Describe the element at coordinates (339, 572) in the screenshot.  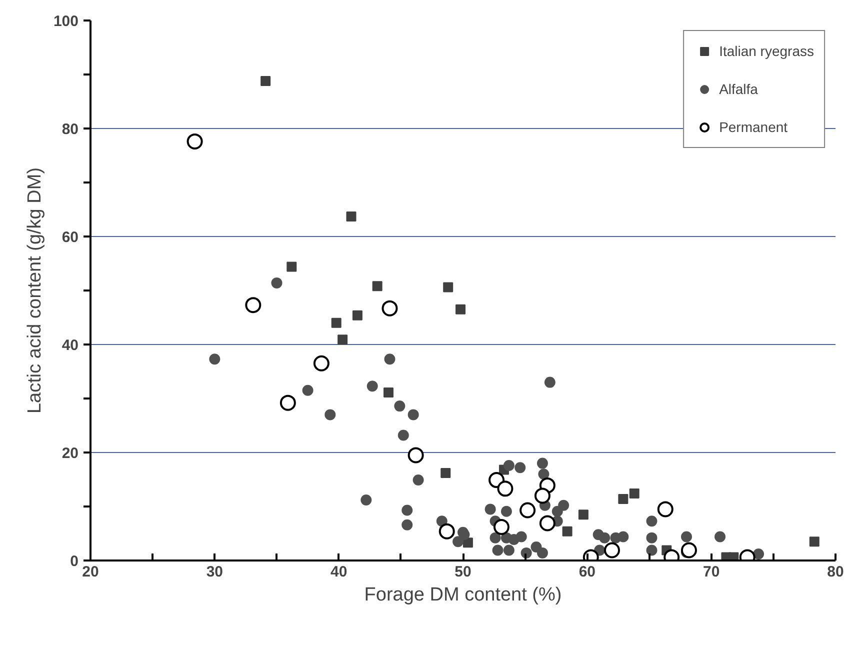
I see `x-tick-label: 40` at that location.